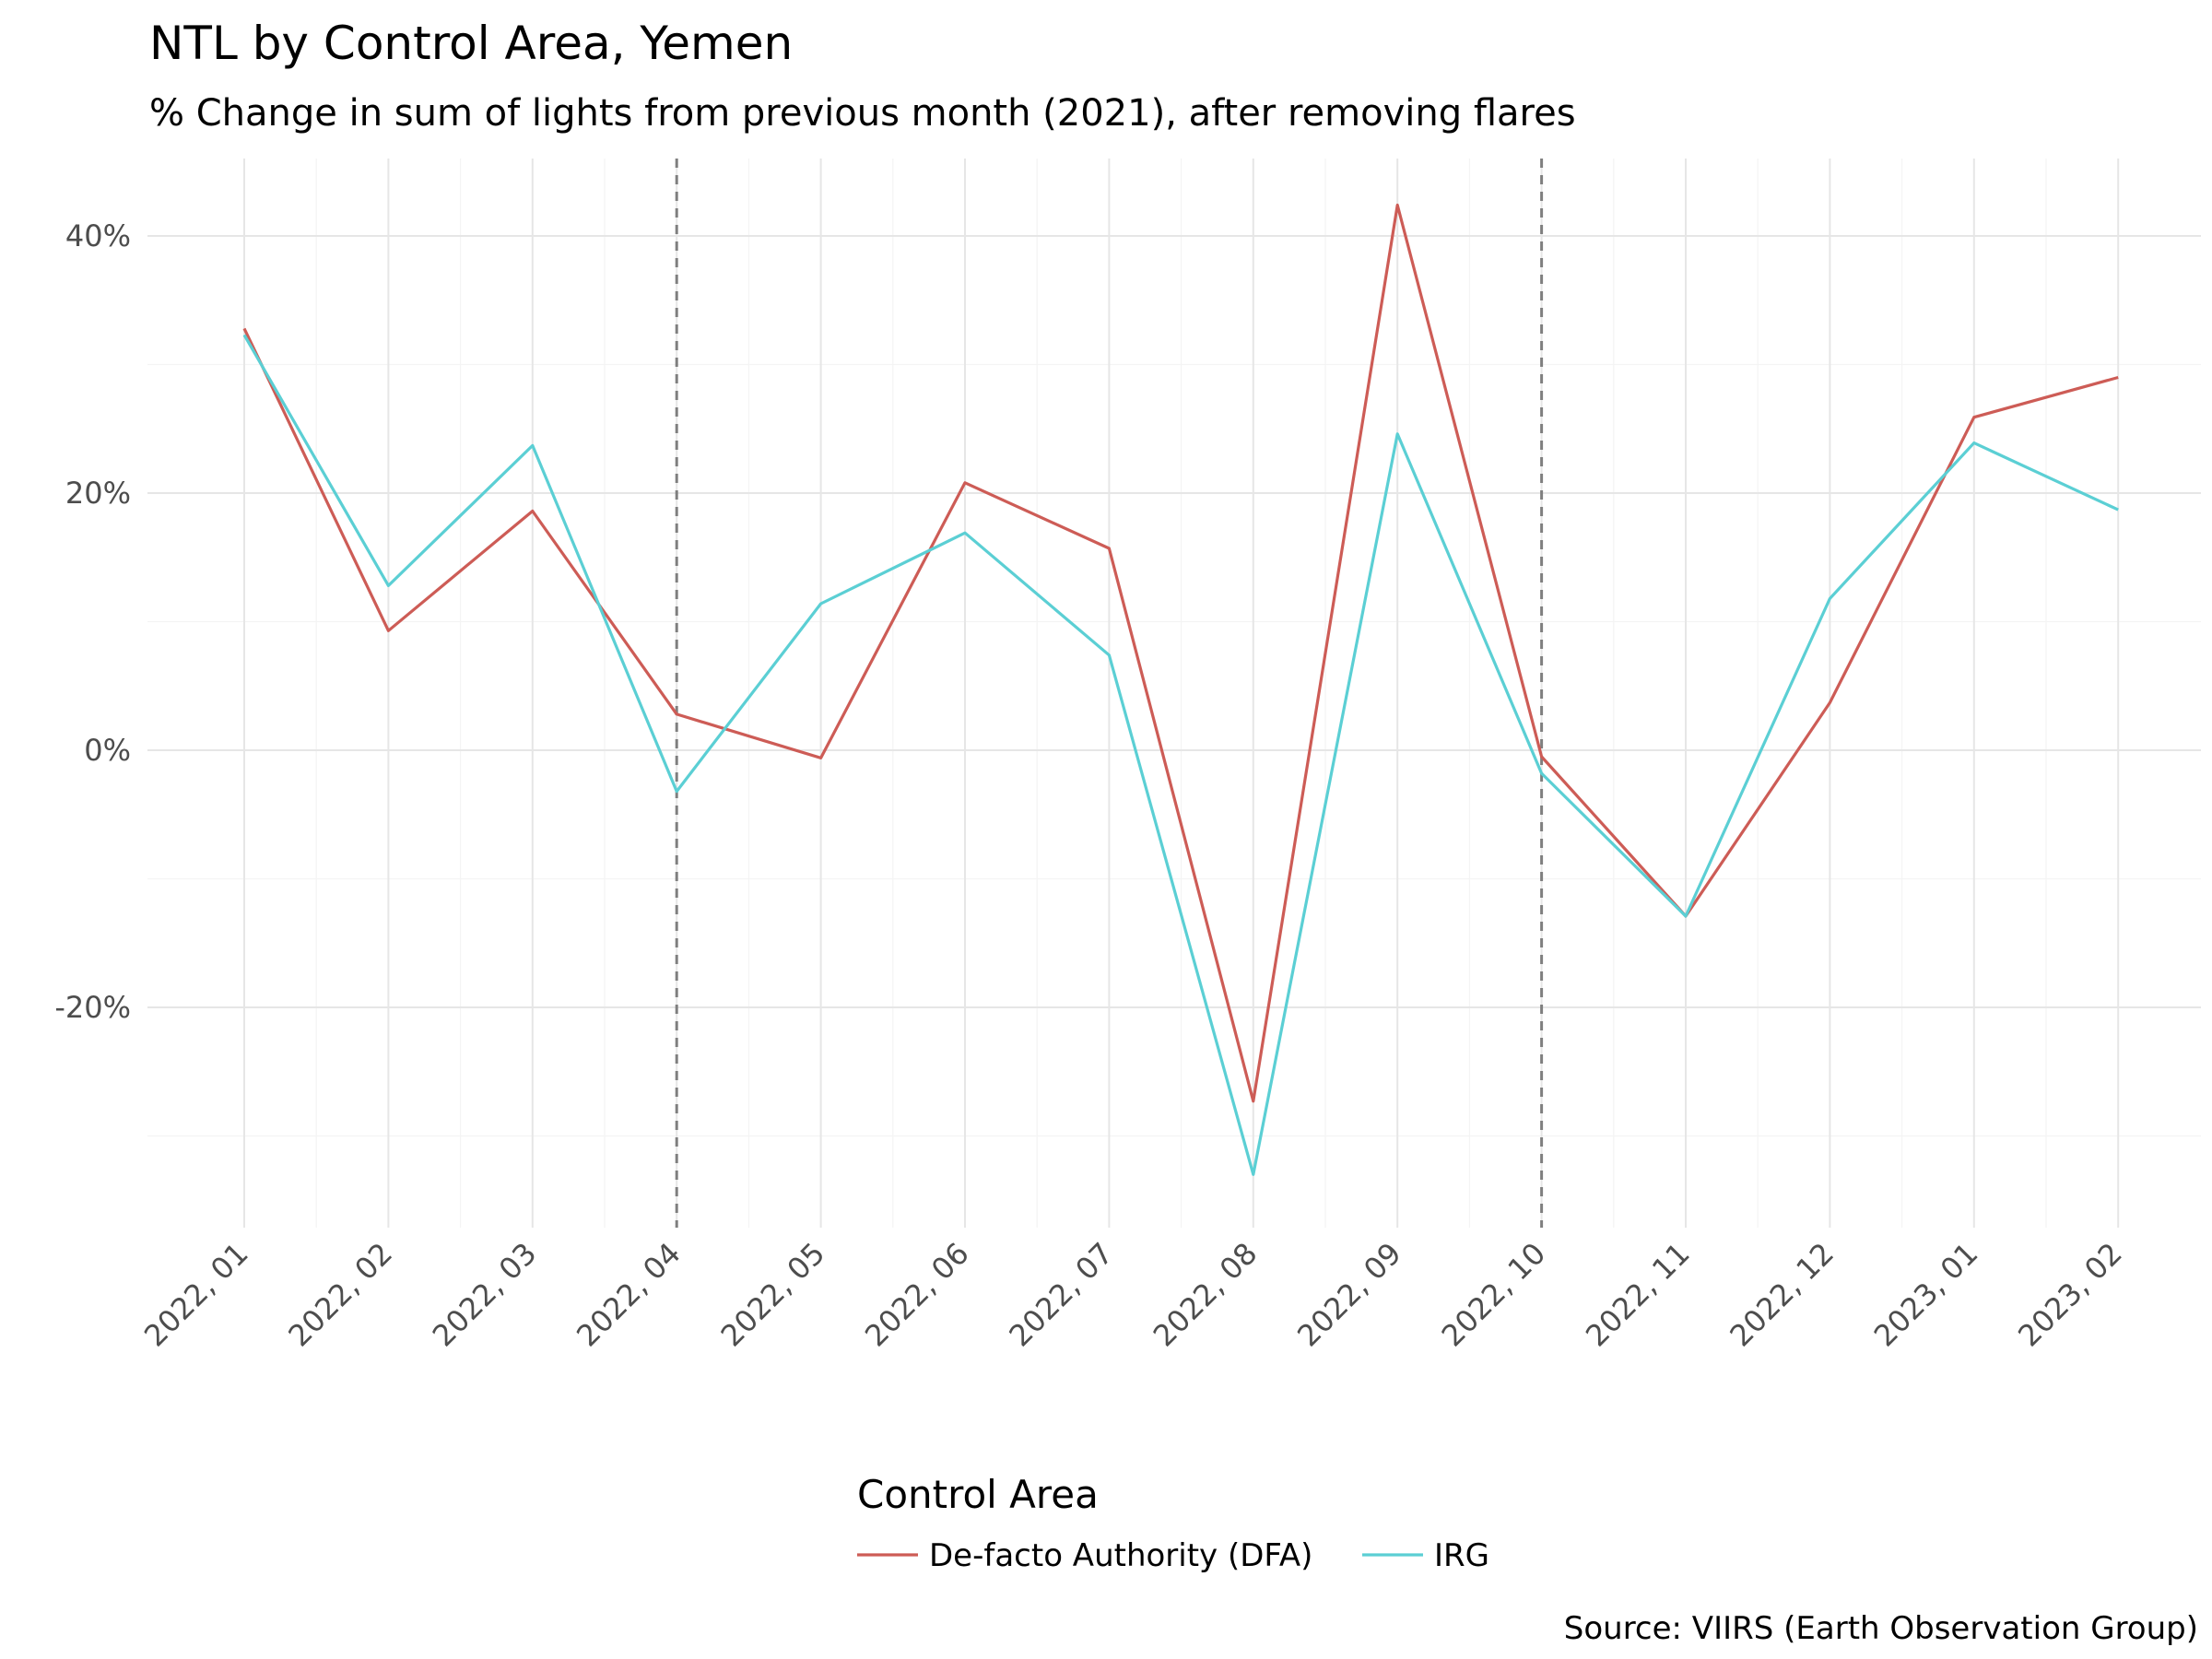  I want to click on x-tick-label: 2022, 04, so click(629, 1295).